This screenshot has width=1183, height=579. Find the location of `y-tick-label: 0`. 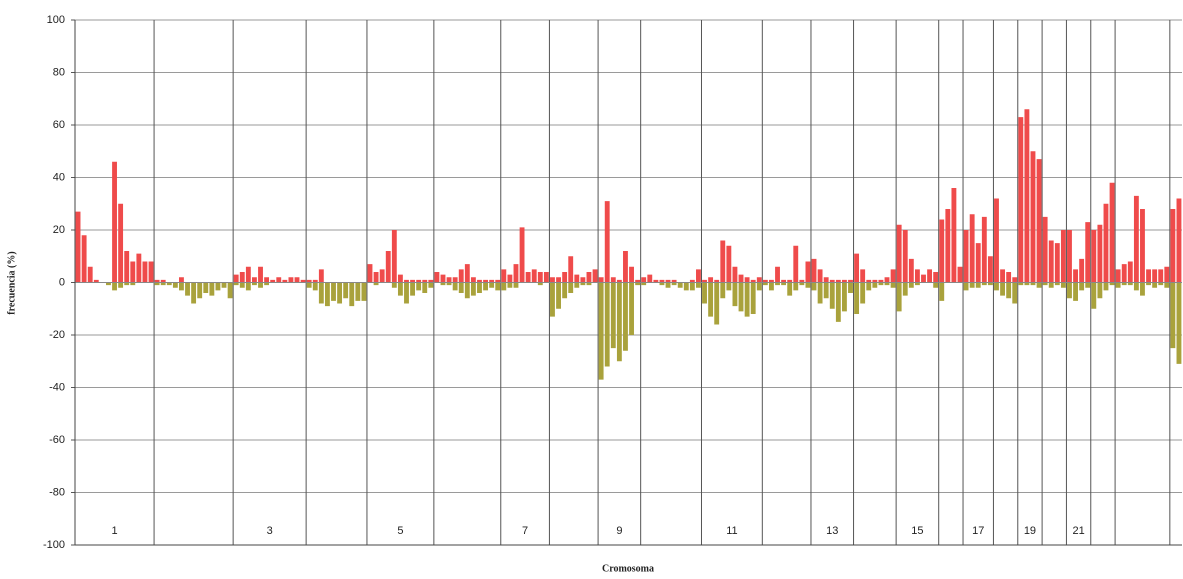

y-tick-label: 0 is located at coordinates (62, 282).